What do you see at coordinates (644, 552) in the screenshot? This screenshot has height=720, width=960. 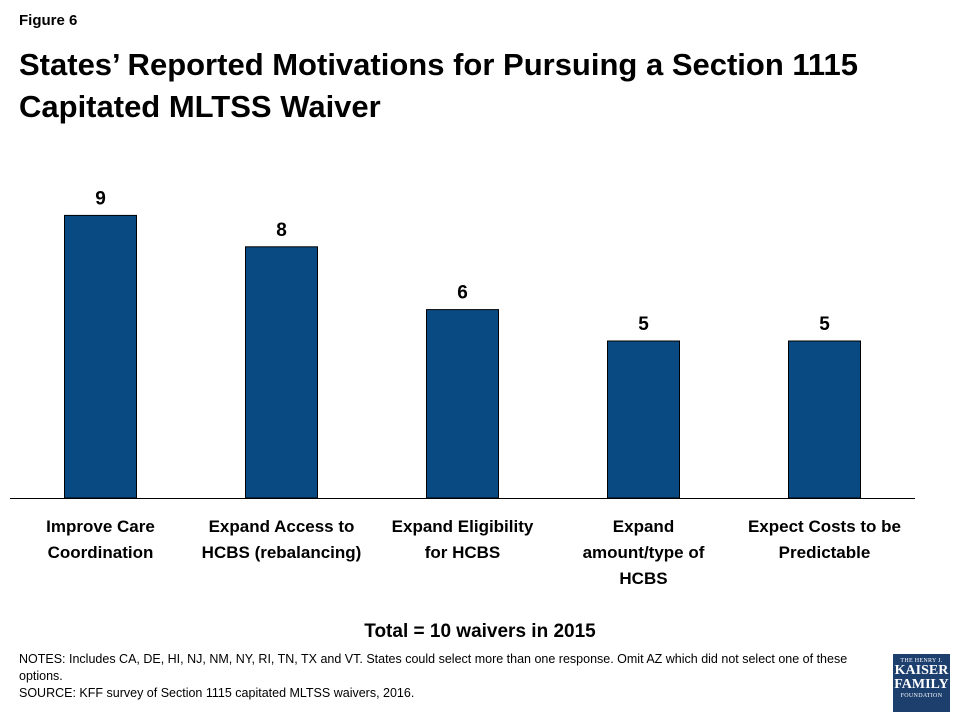 I see `category-label-4-line-2: amount/type of` at bounding box center [644, 552].